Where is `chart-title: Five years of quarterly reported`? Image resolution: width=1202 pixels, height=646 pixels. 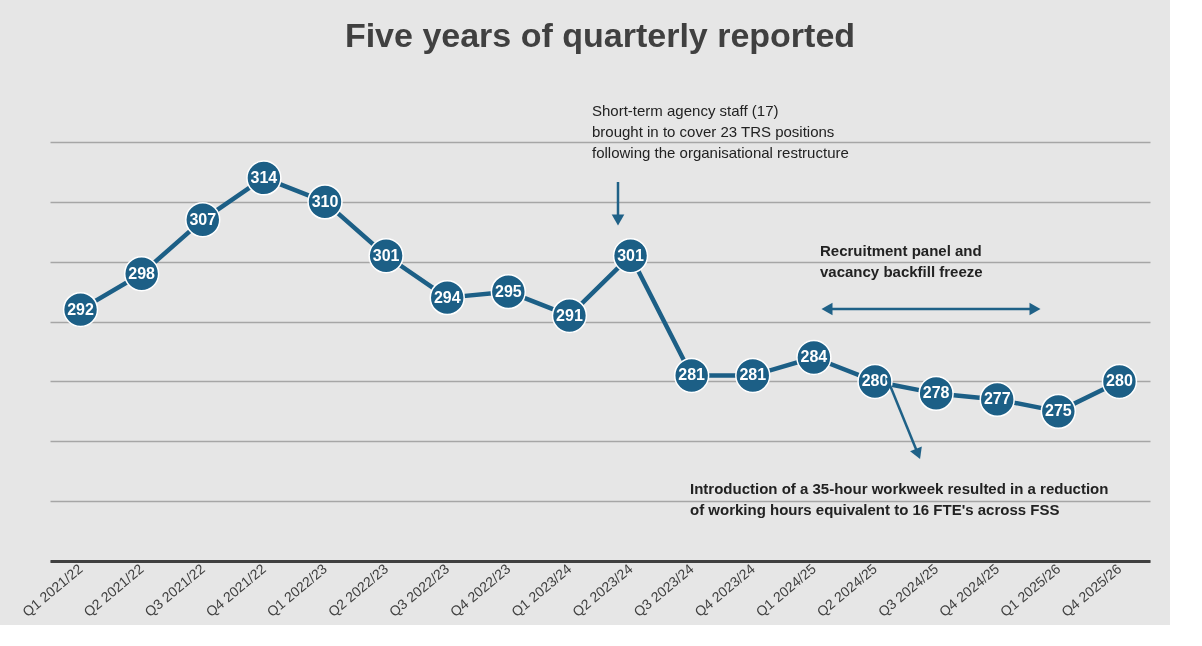 chart-title: Five years of quarterly reported is located at coordinates (600, 35).